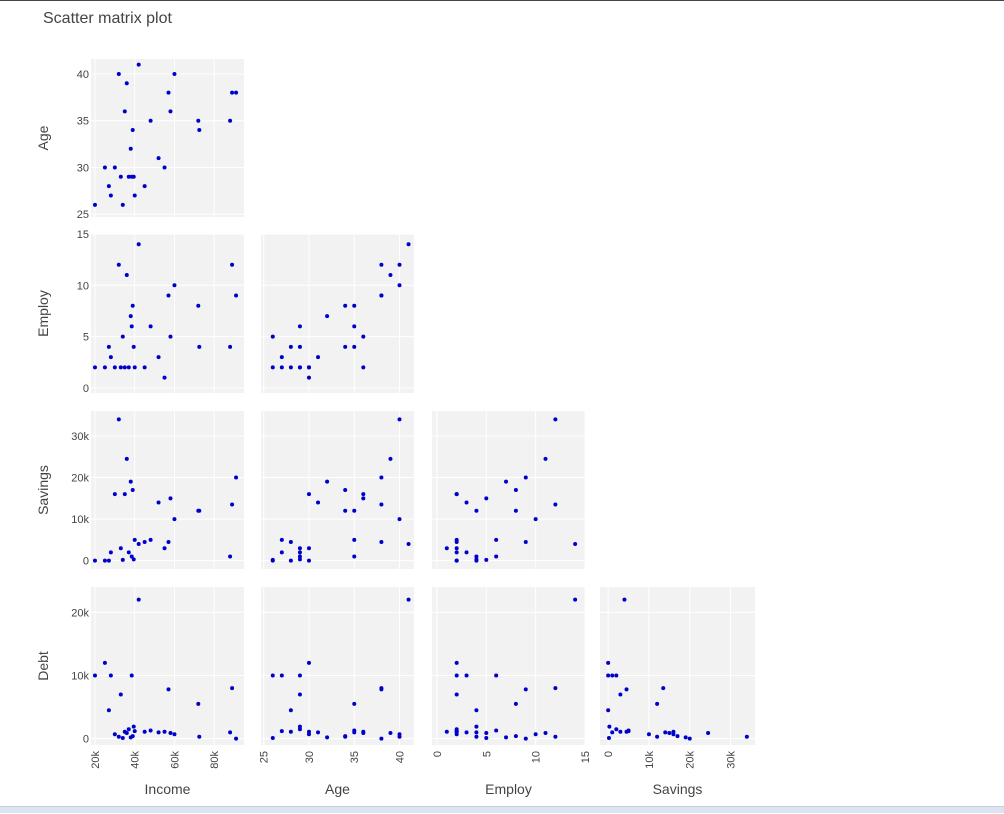 The height and width of the screenshot is (814, 1004). I want to click on y-axis-label: Age, so click(43, 137).